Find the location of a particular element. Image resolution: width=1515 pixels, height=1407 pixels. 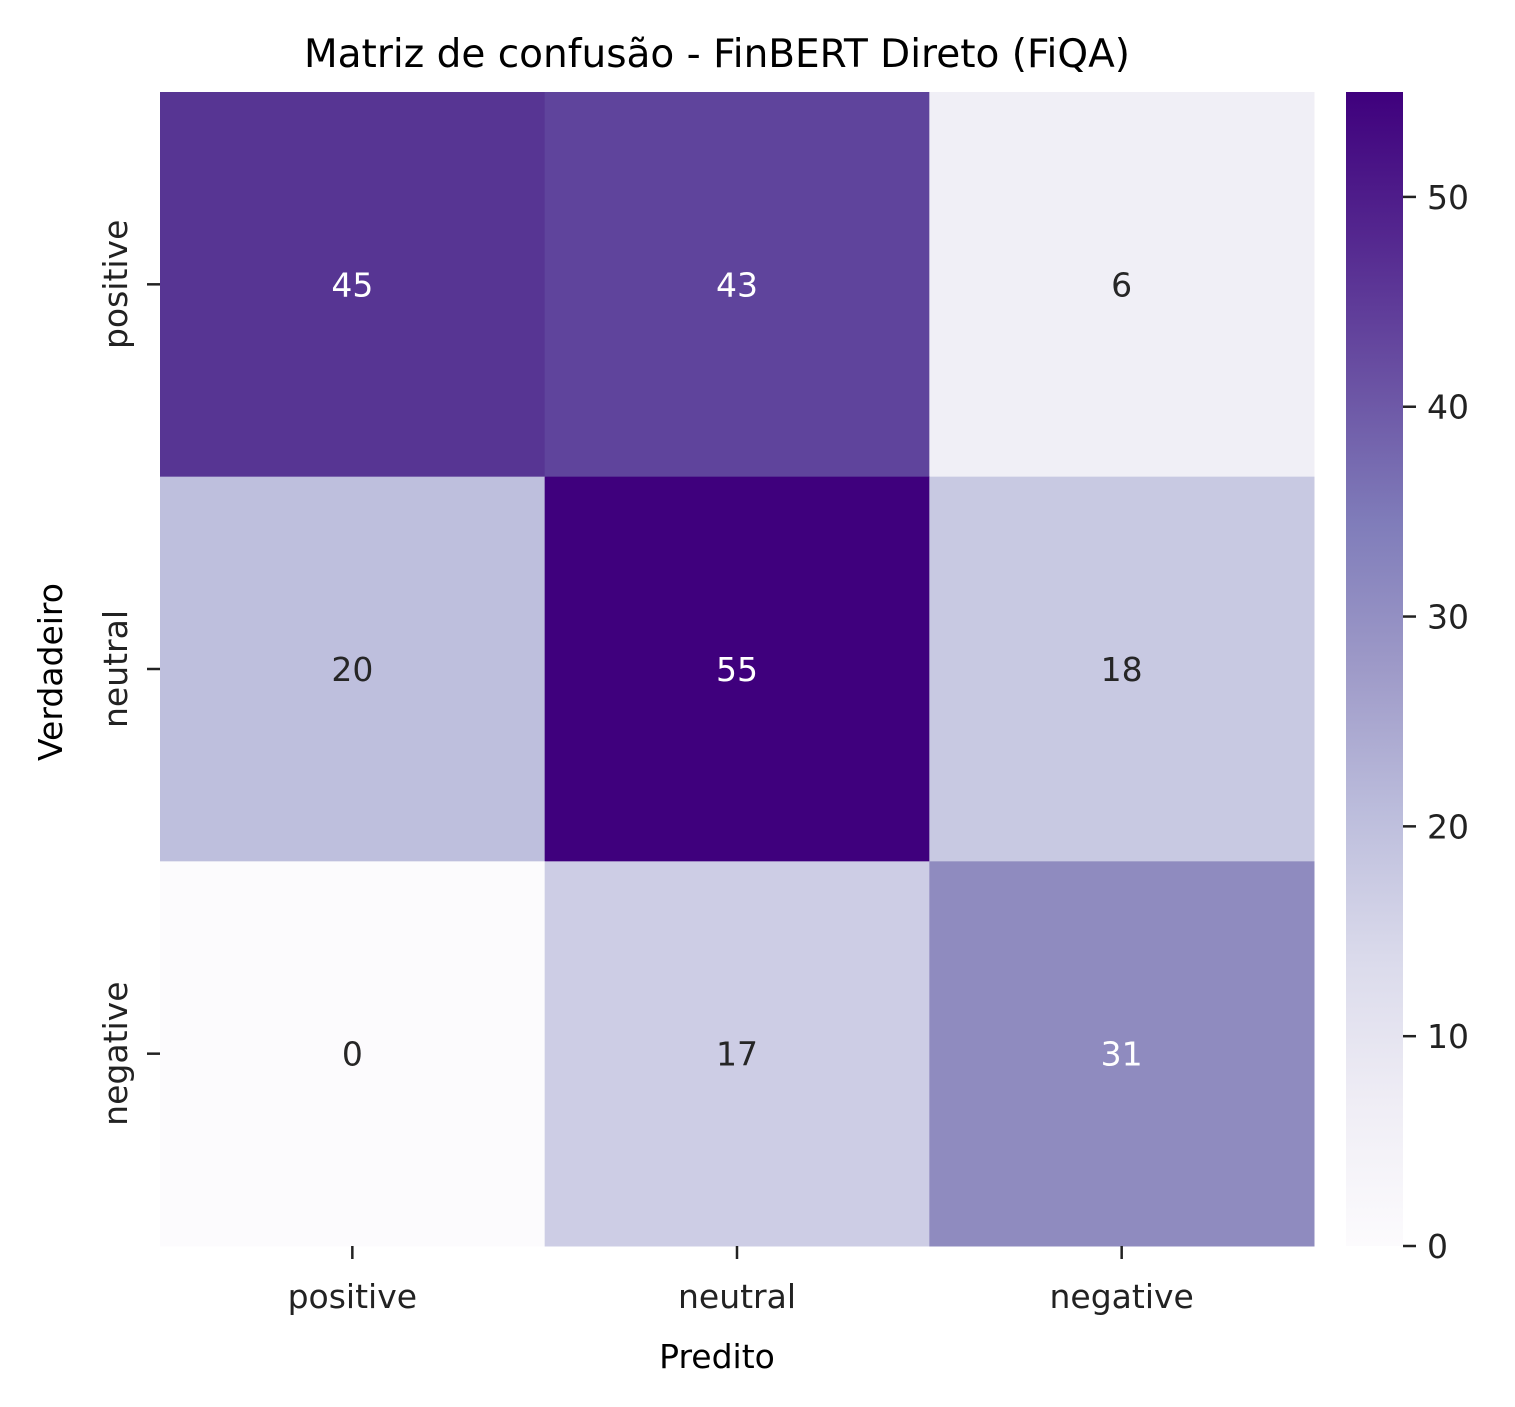

cell-value-label: 18 is located at coordinates (1122, 669).